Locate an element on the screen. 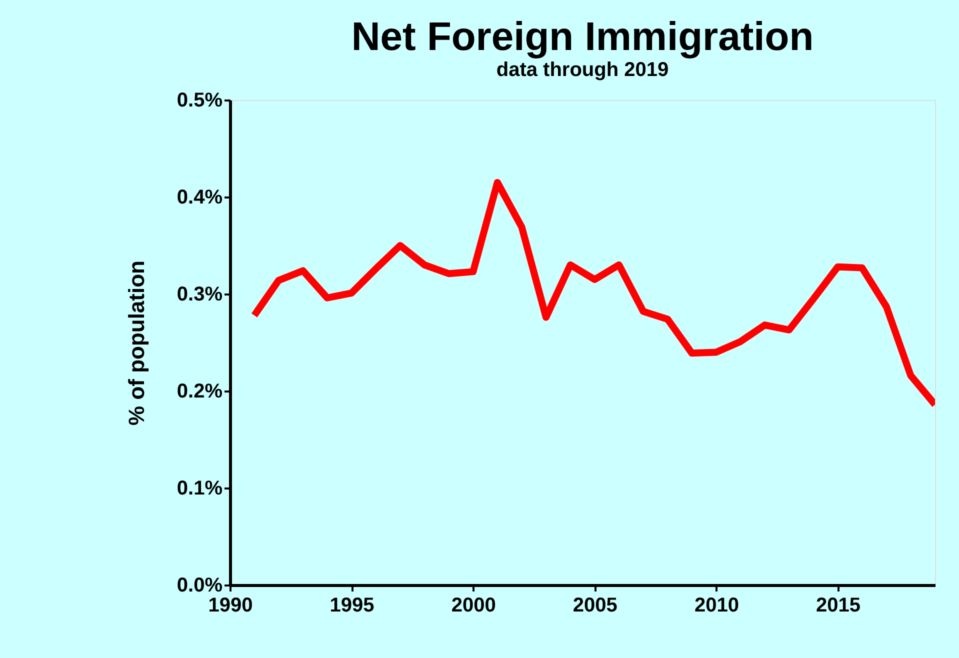  y-tick-label: 0.4% is located at coordinates (199, 197).